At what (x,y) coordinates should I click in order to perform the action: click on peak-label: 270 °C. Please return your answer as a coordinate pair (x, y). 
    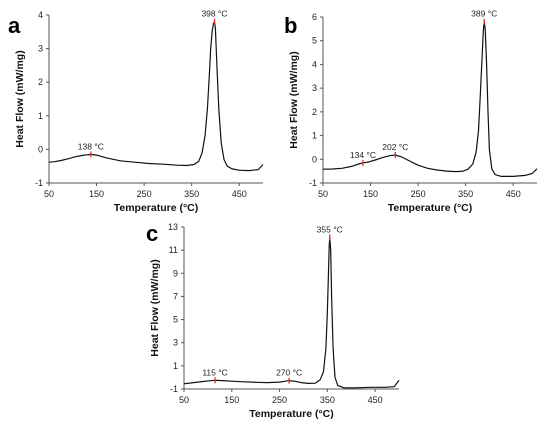
    Looking at the image, I should click on (289, 373).